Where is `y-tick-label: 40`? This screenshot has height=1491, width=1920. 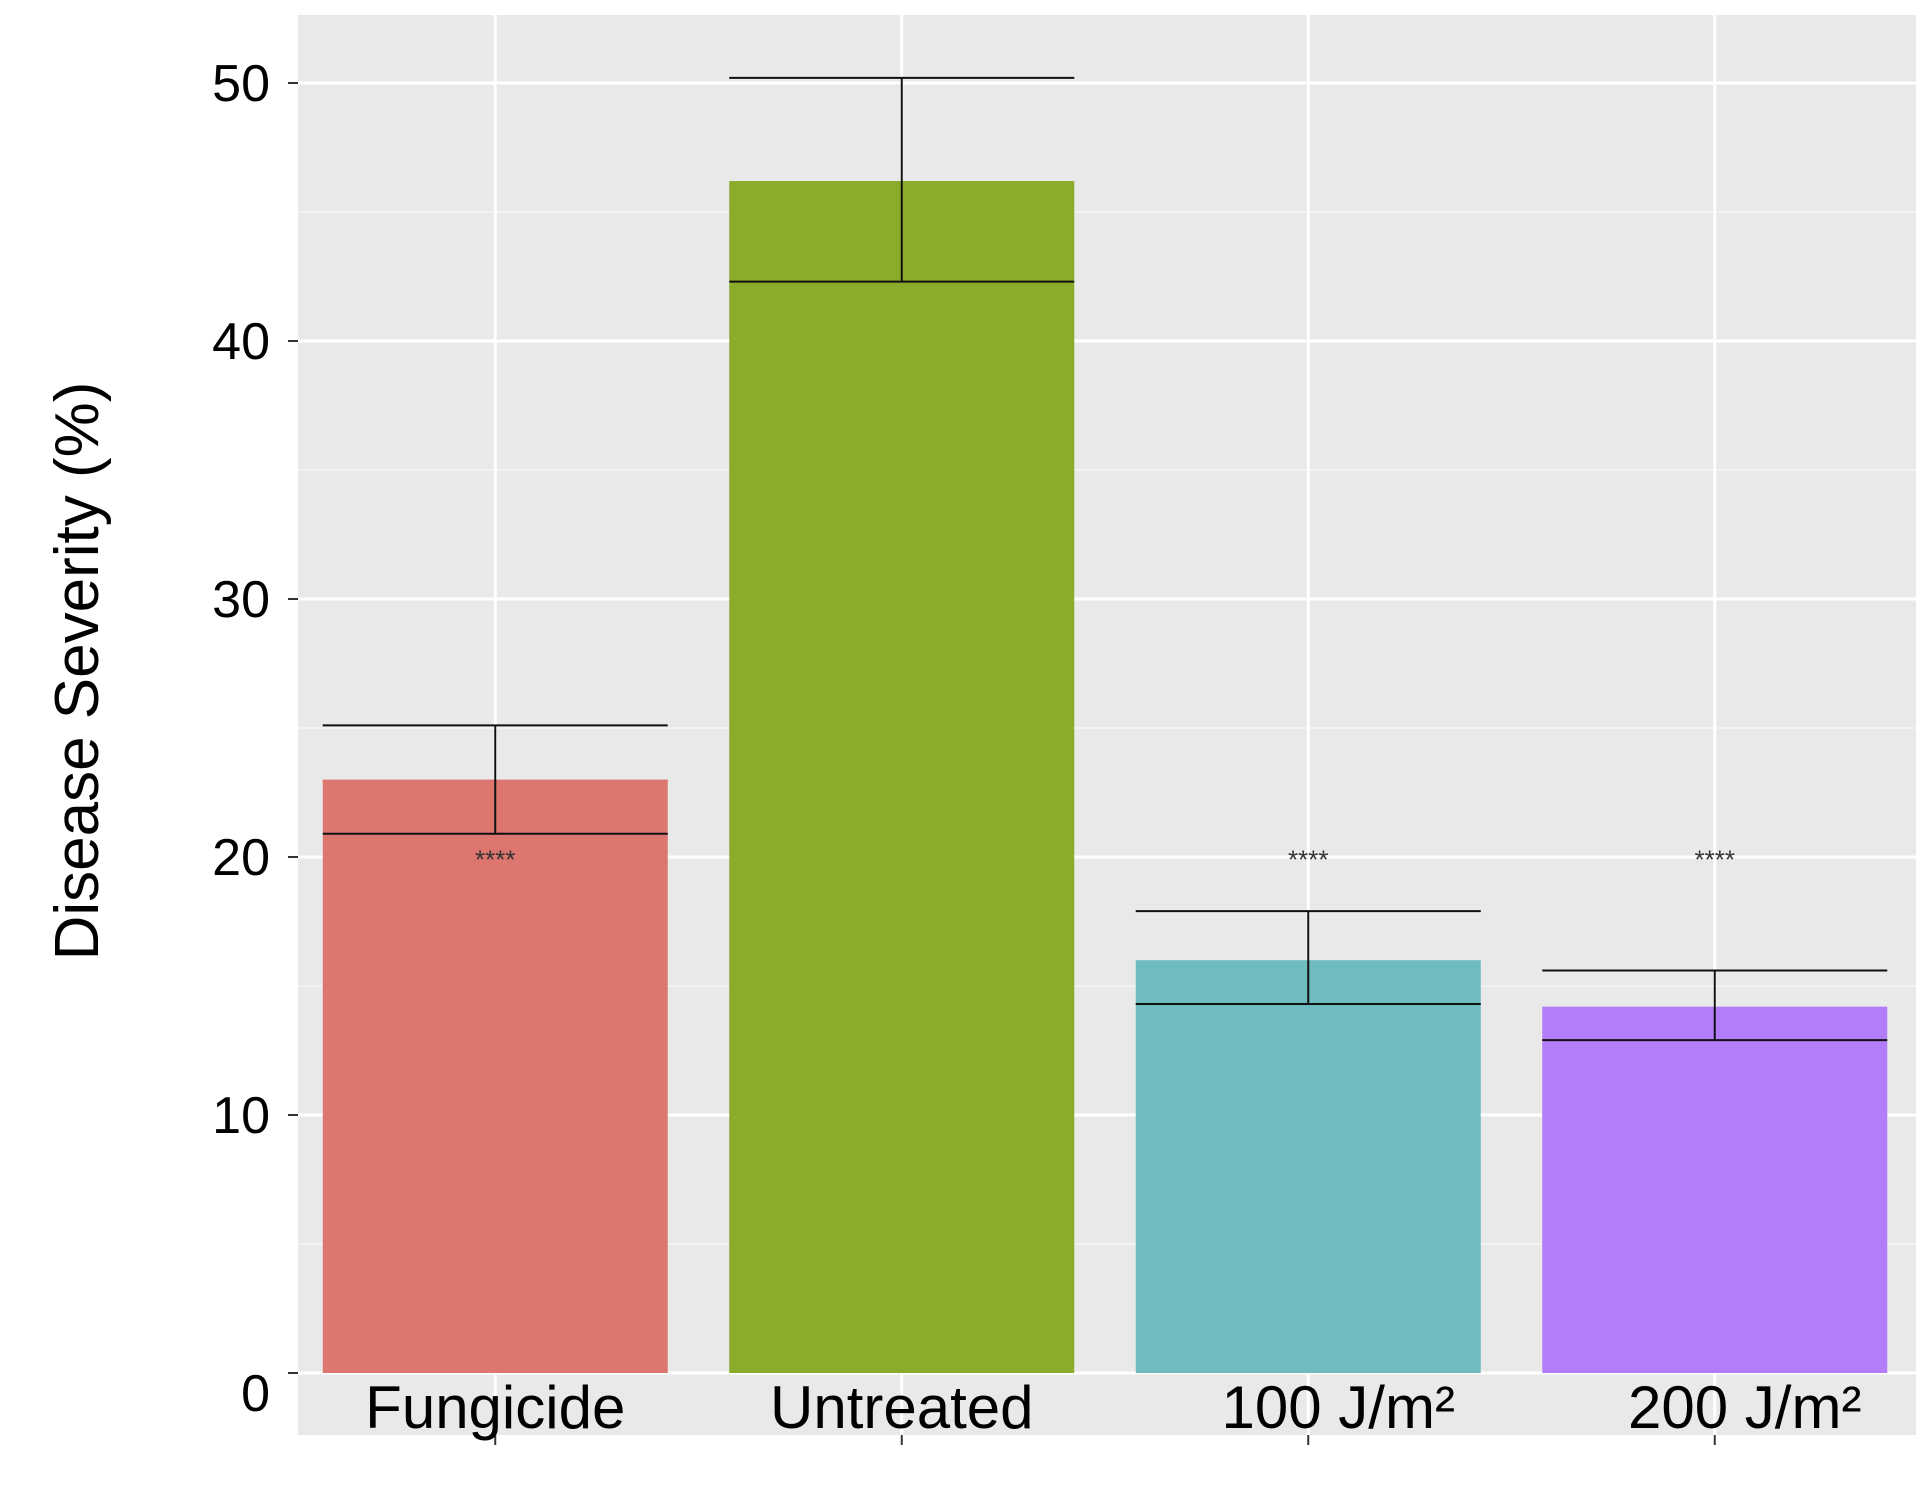 y-tick-label: 40 is located at coordinates (241, 342).